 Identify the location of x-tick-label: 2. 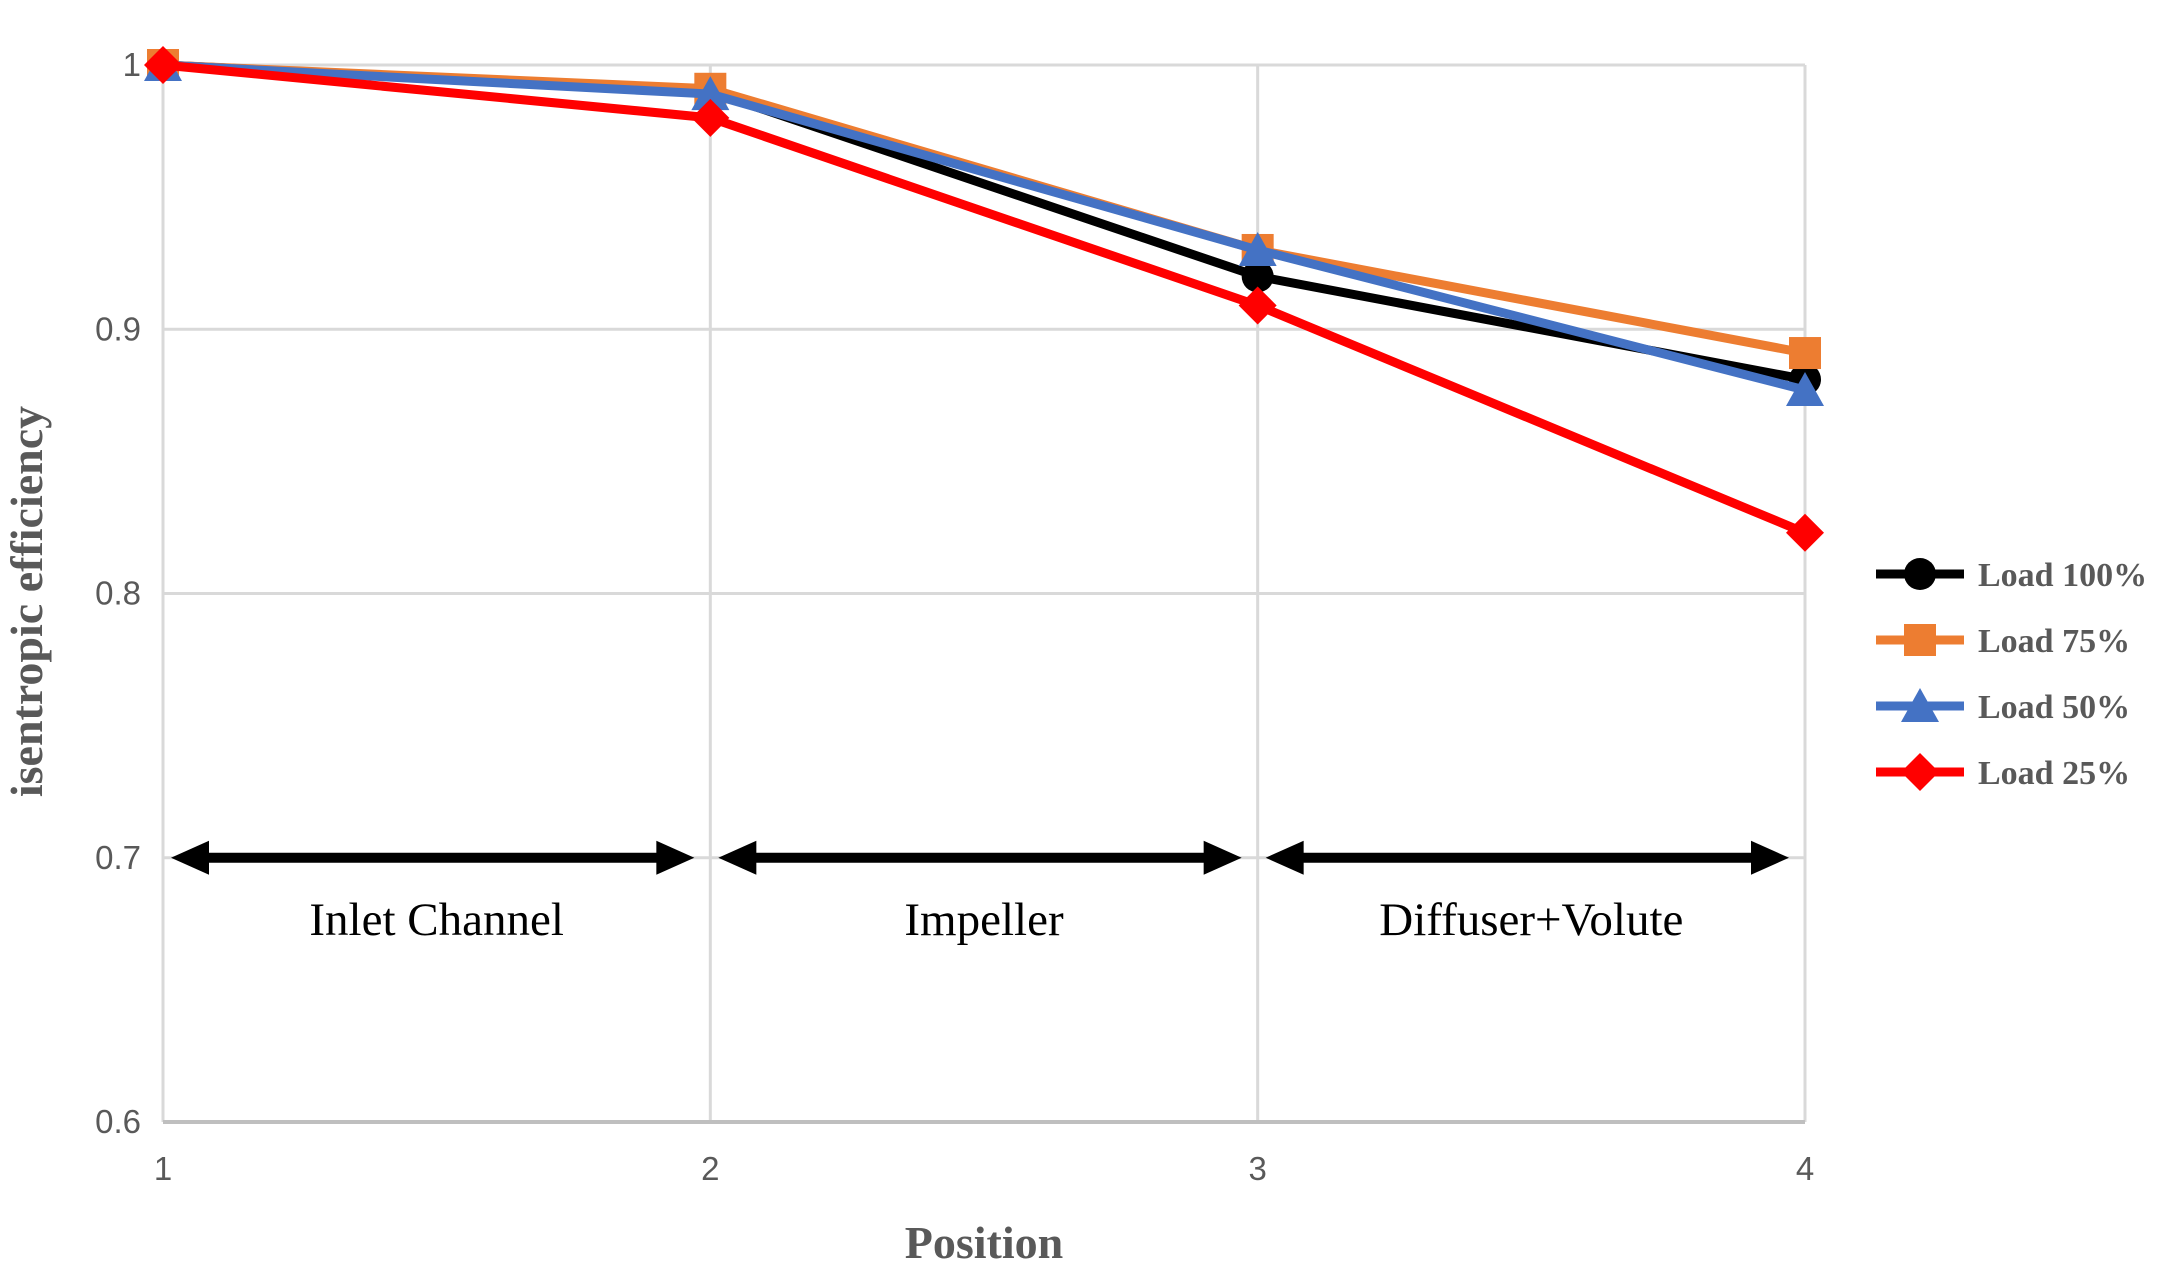
(710, 1168).